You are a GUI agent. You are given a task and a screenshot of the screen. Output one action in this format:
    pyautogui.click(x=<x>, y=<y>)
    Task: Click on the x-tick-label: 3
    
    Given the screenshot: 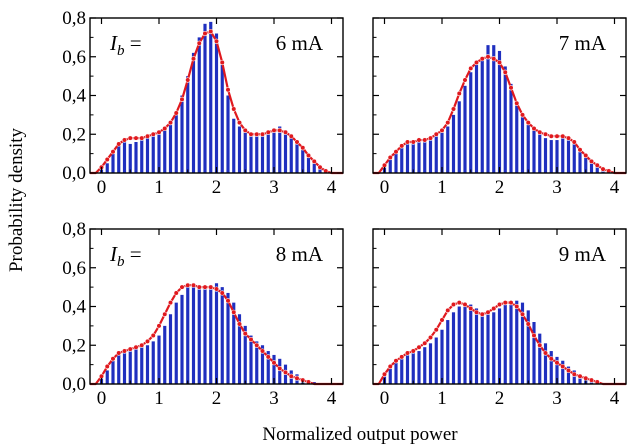 What is the action you would take?
    pyautogui.click(x=274, y=398)
    